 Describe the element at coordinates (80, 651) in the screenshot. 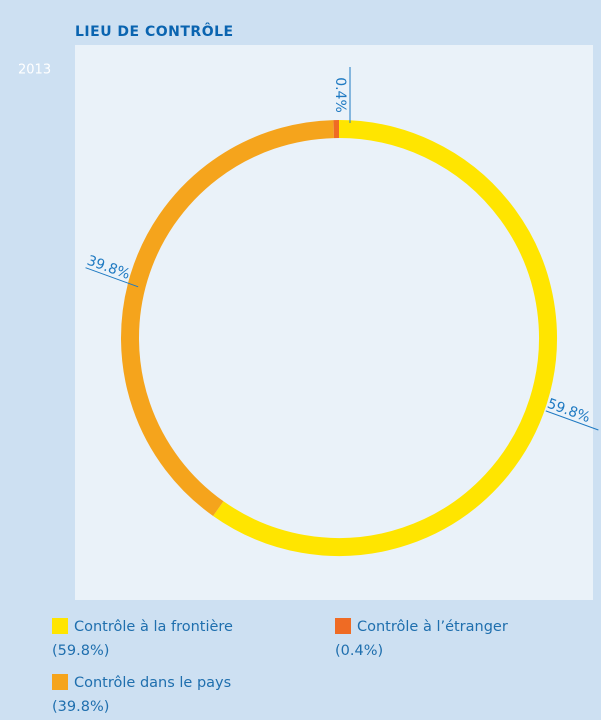

I see `legend-value: (59.8%)` at that location.